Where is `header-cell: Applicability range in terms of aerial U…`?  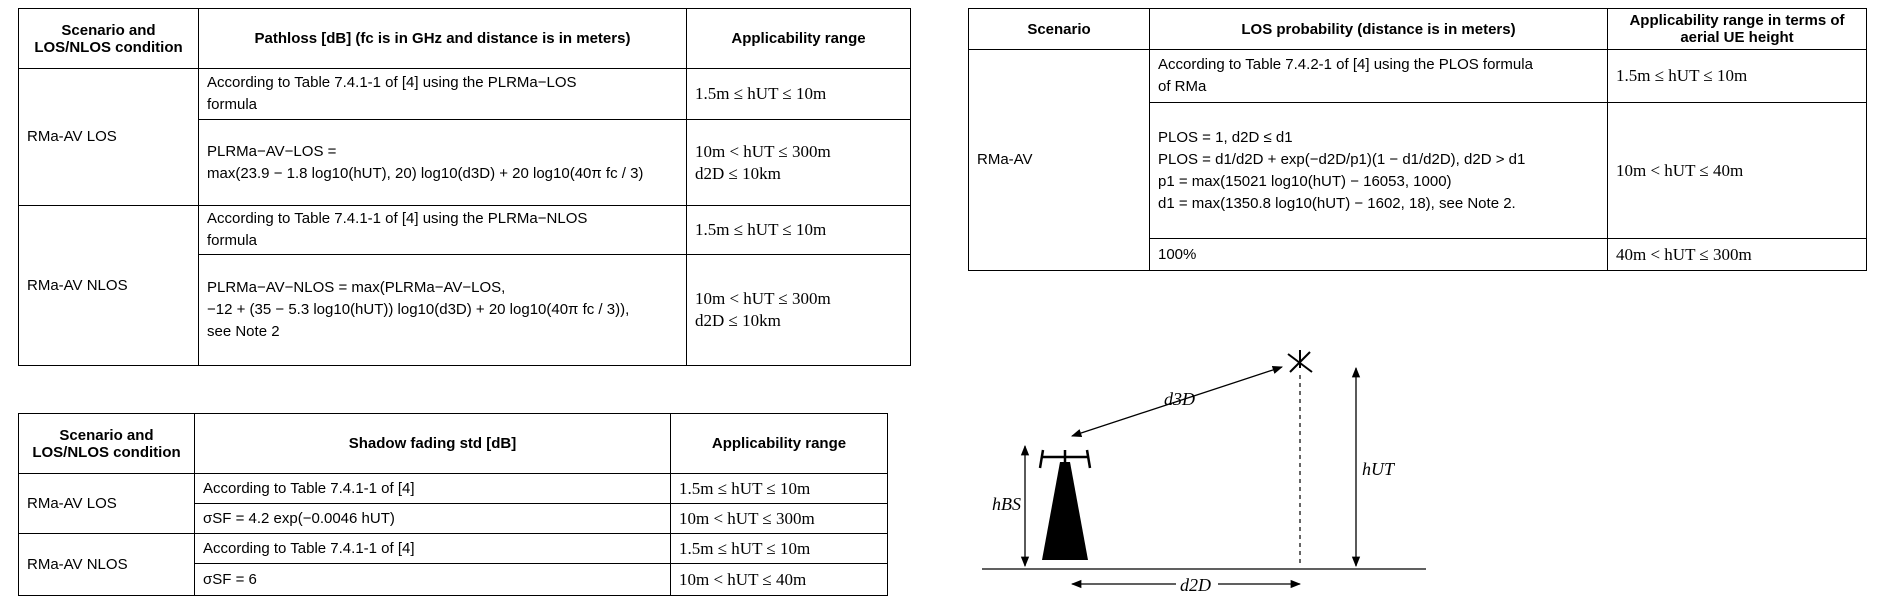 header-cell: Applicability range in terms of aerial U… is located at coordinates (1737, 29).